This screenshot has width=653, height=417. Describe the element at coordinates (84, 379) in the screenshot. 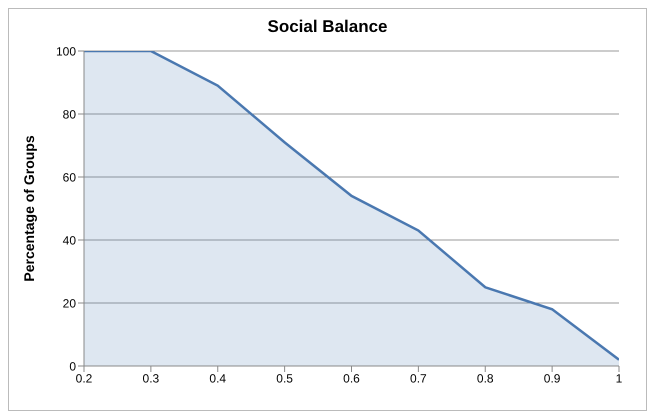

I see `x-tick-label: 0.2` at that location.